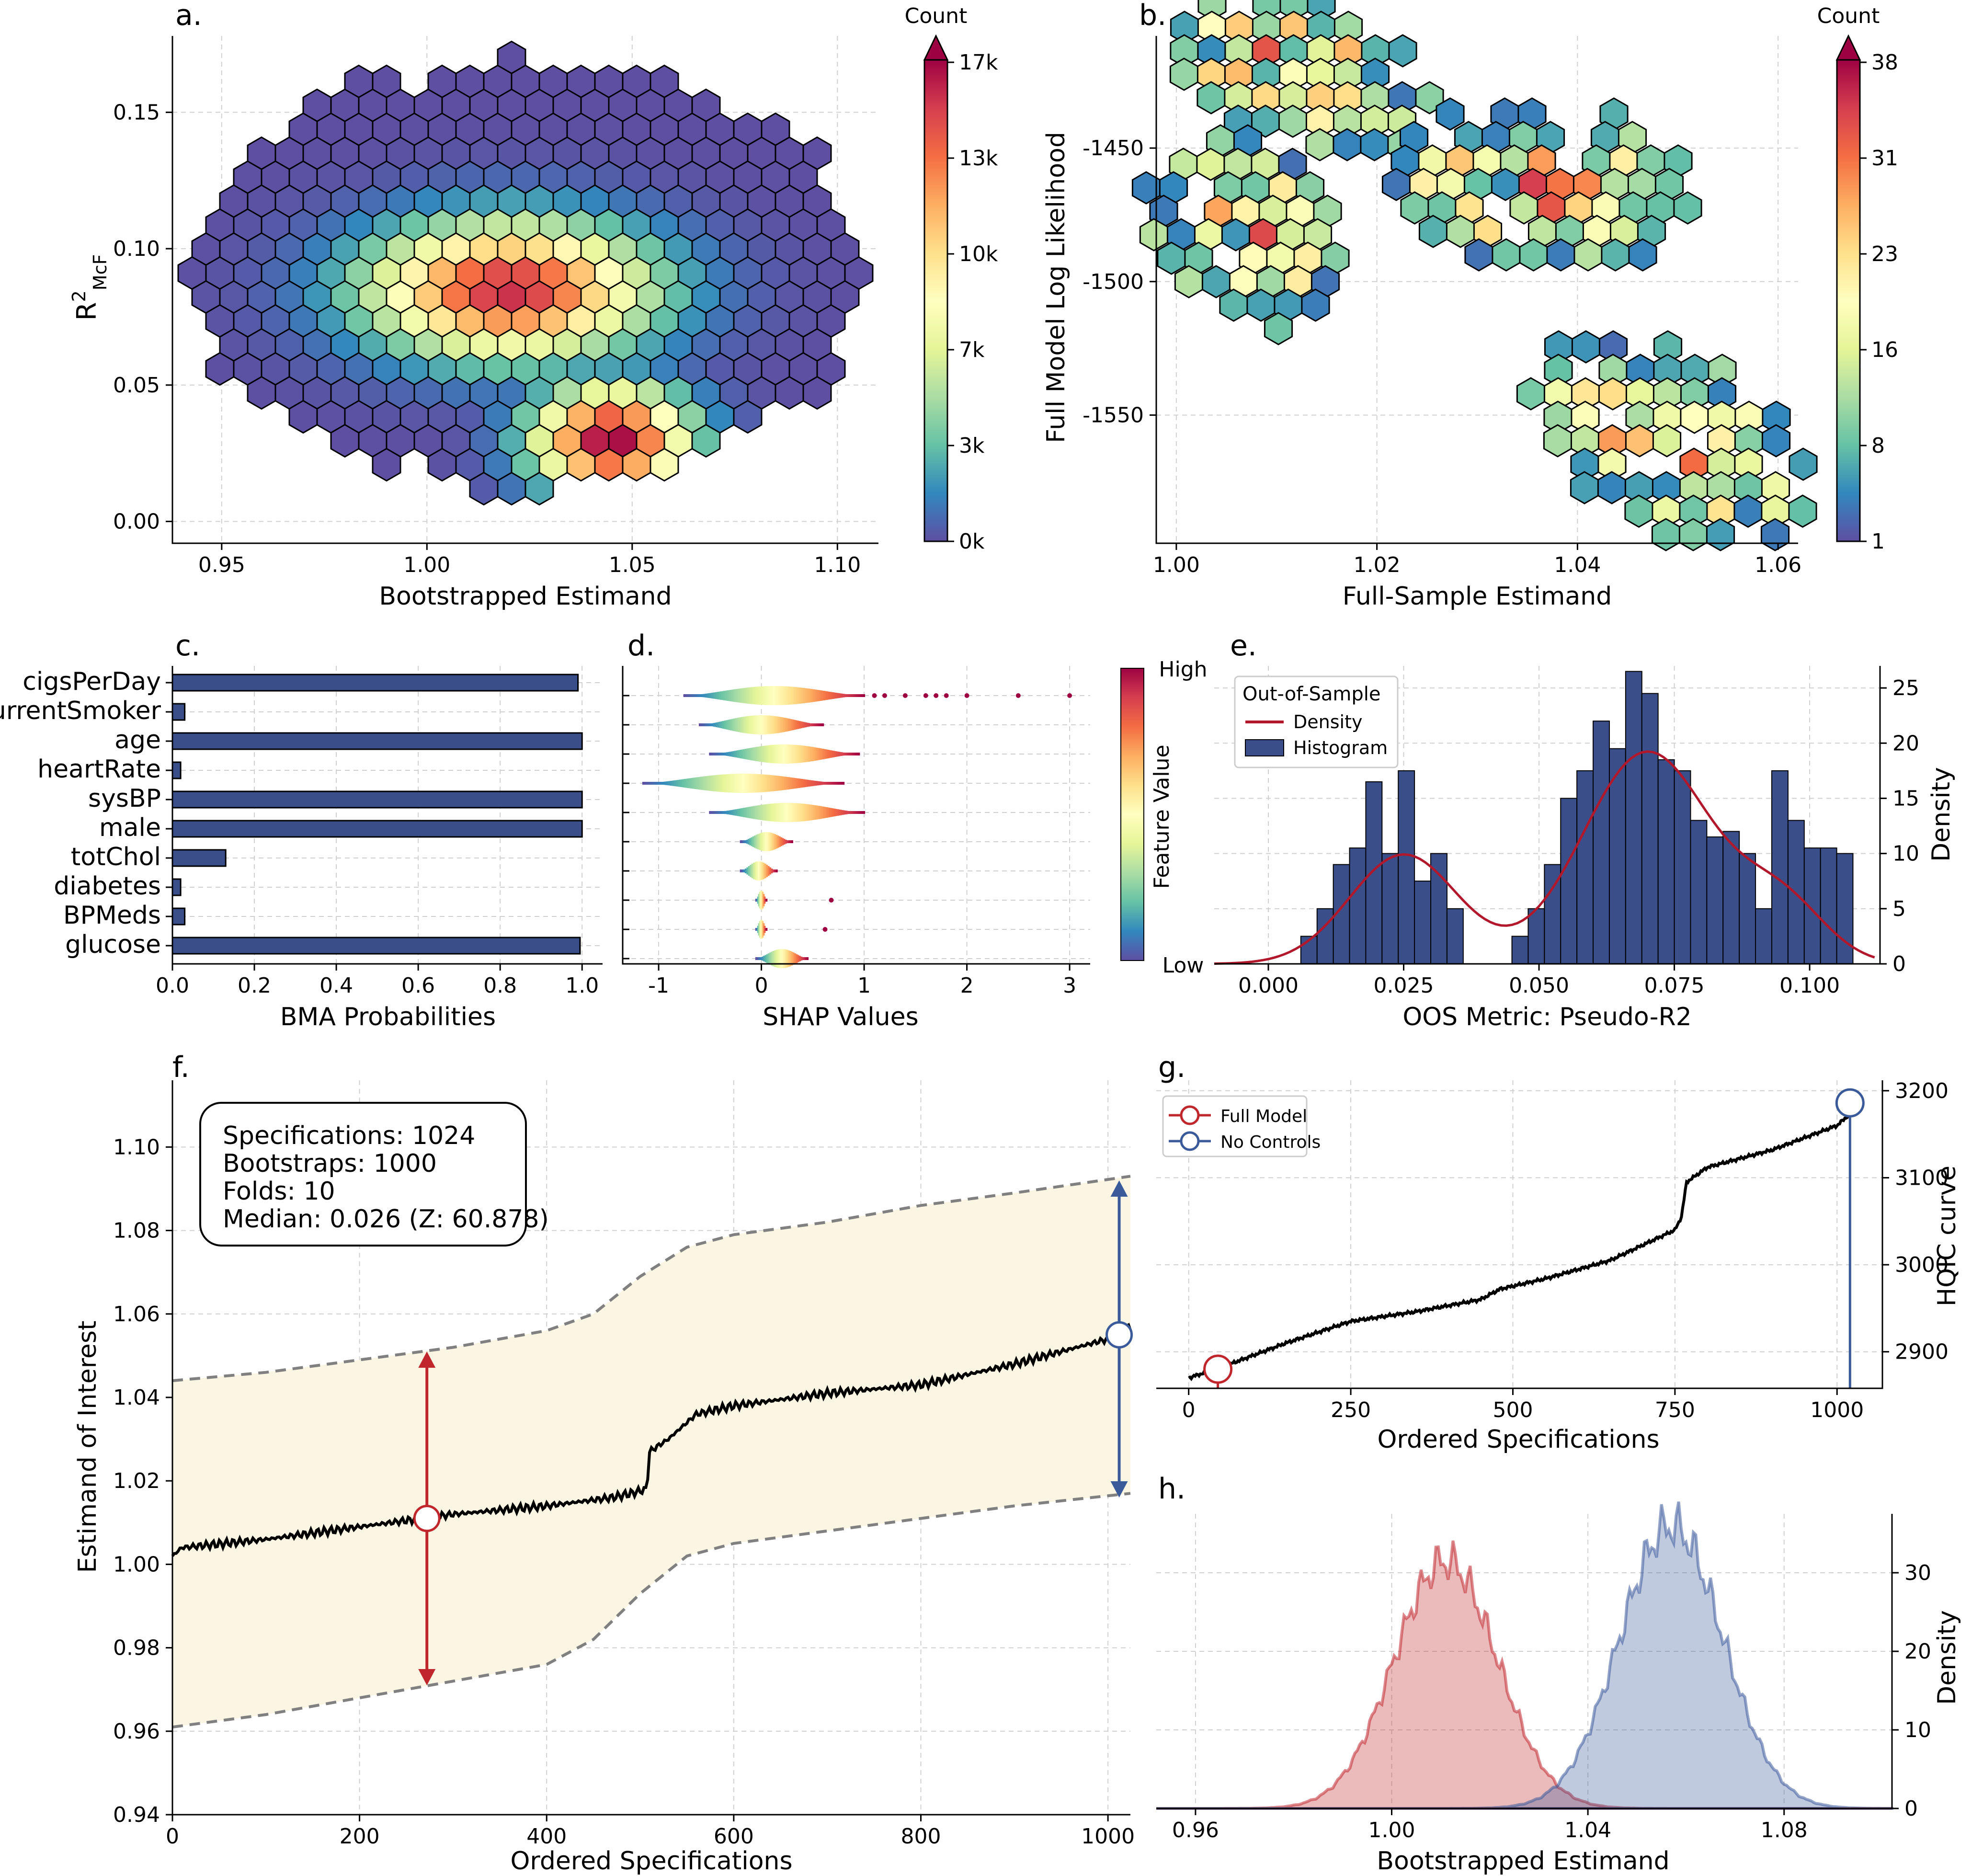 This screenshot has height=1876, width=1983. What do you see at coordinates (1377, 565) in the screenshot?
I see `panel-b-xtick-label-1: 1.02` at bounding box center [1377, 565].